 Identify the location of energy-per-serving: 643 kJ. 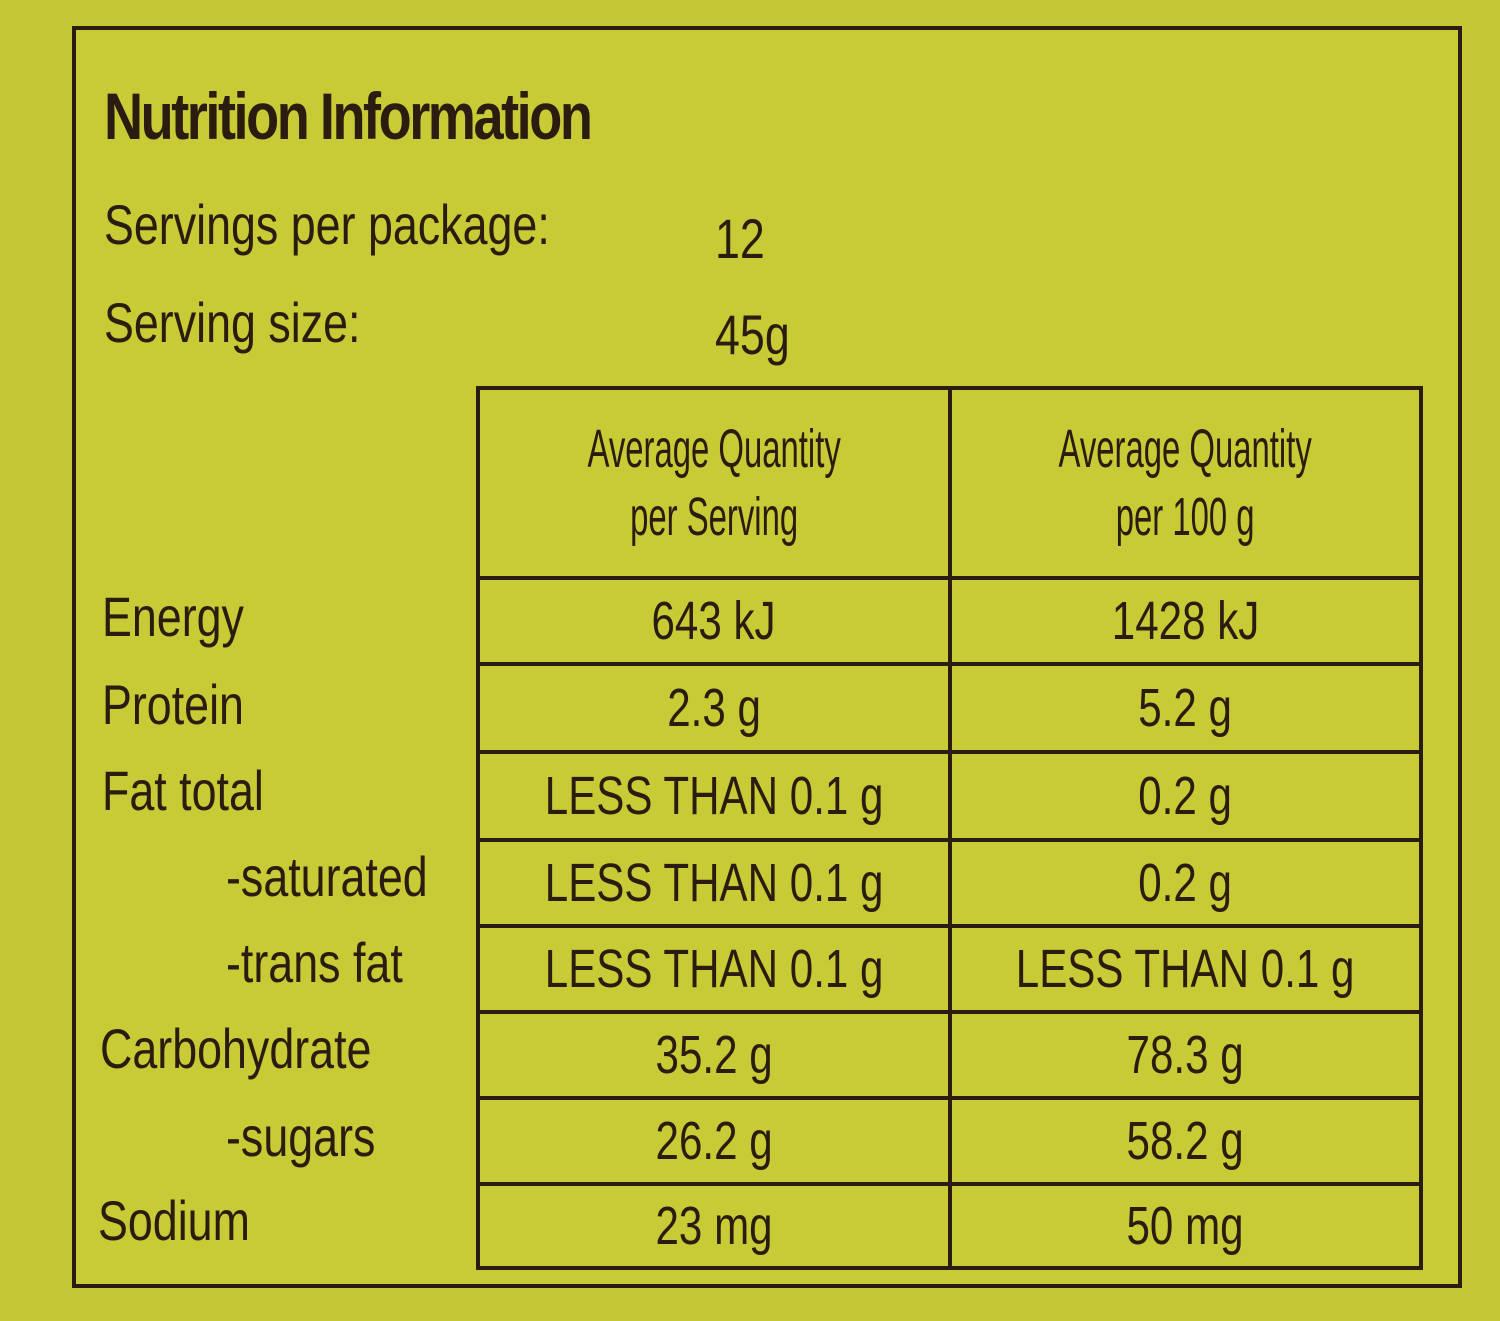
(716, 621).